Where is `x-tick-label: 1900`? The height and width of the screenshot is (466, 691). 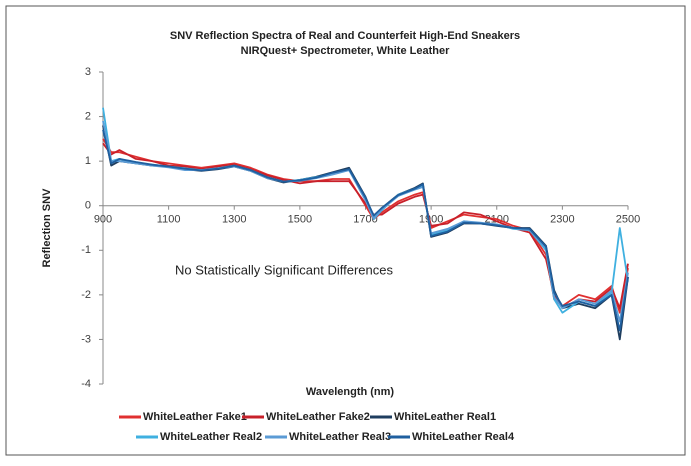 x-tick-label: 1900 is located at coordinates (431, 220).